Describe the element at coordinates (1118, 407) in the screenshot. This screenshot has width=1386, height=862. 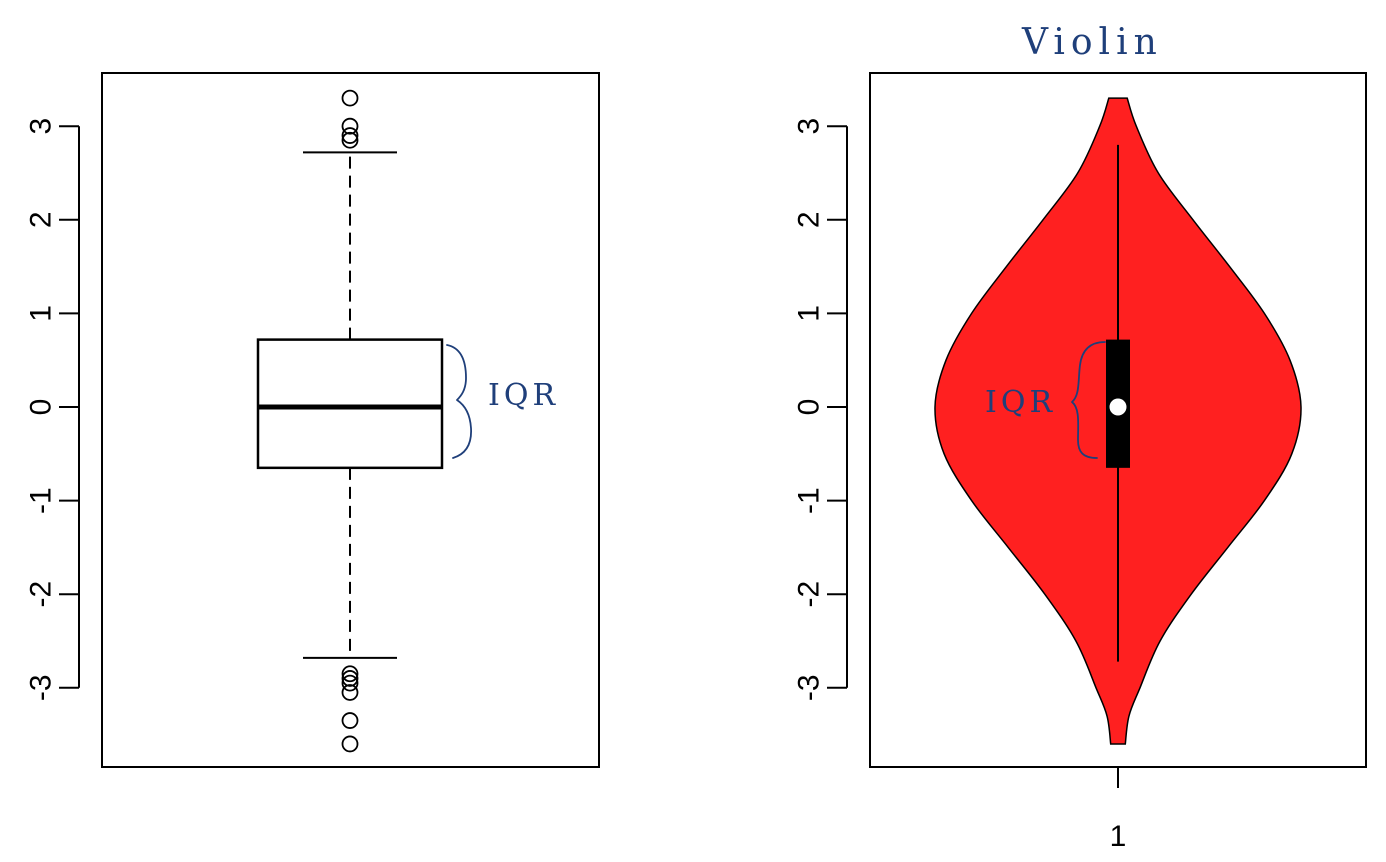
I see `violin-median-dot` at that location.